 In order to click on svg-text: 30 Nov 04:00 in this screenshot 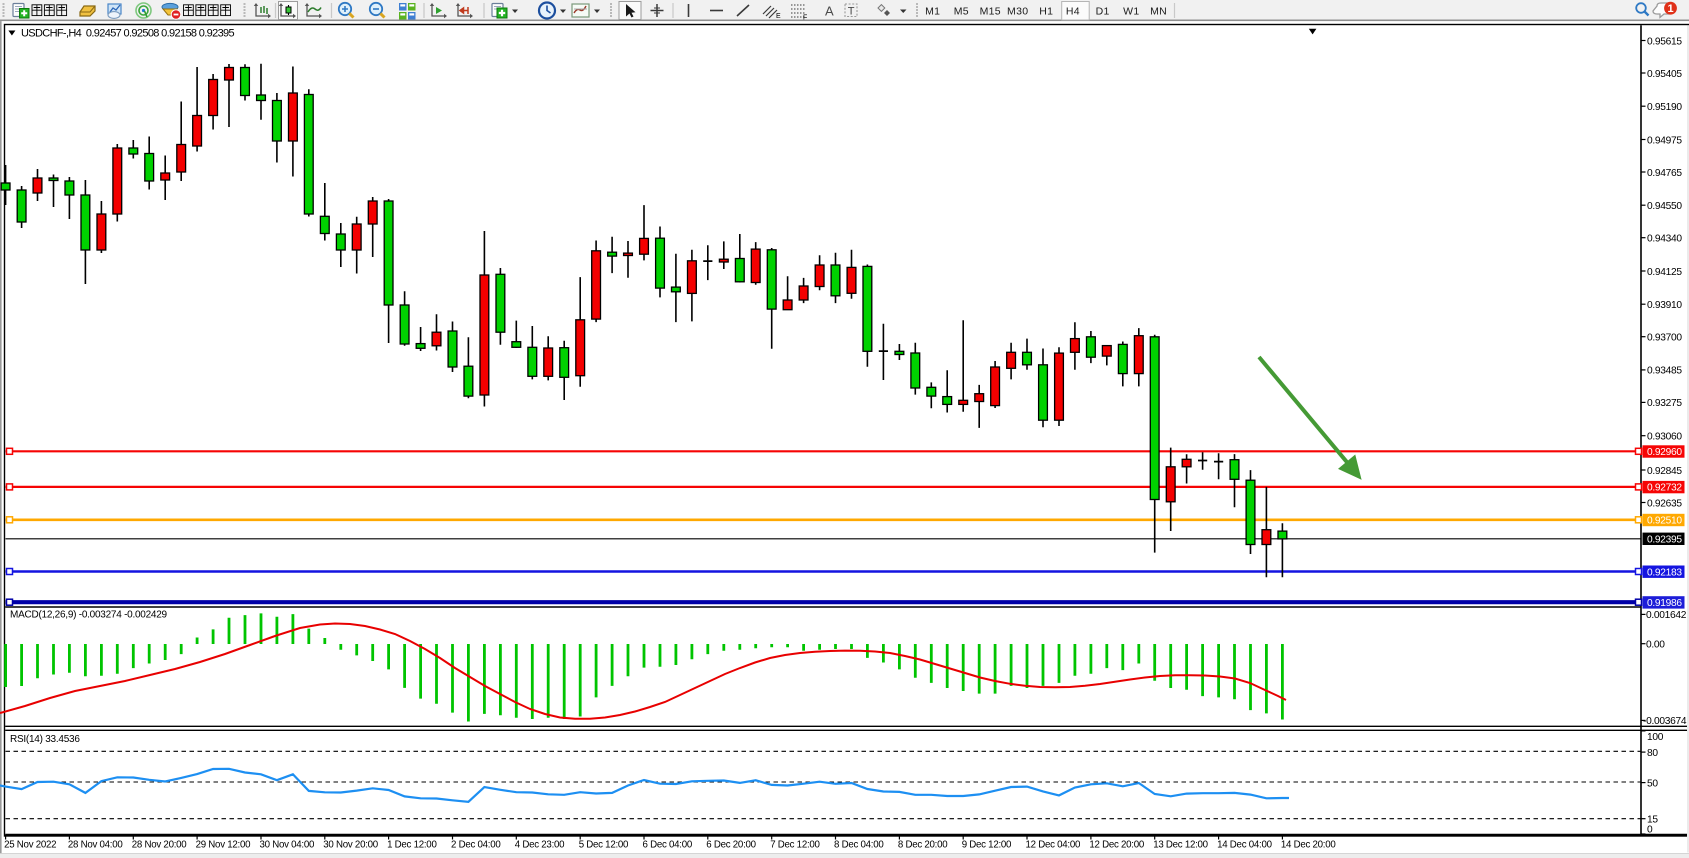, I will do `click(287, 845)`.